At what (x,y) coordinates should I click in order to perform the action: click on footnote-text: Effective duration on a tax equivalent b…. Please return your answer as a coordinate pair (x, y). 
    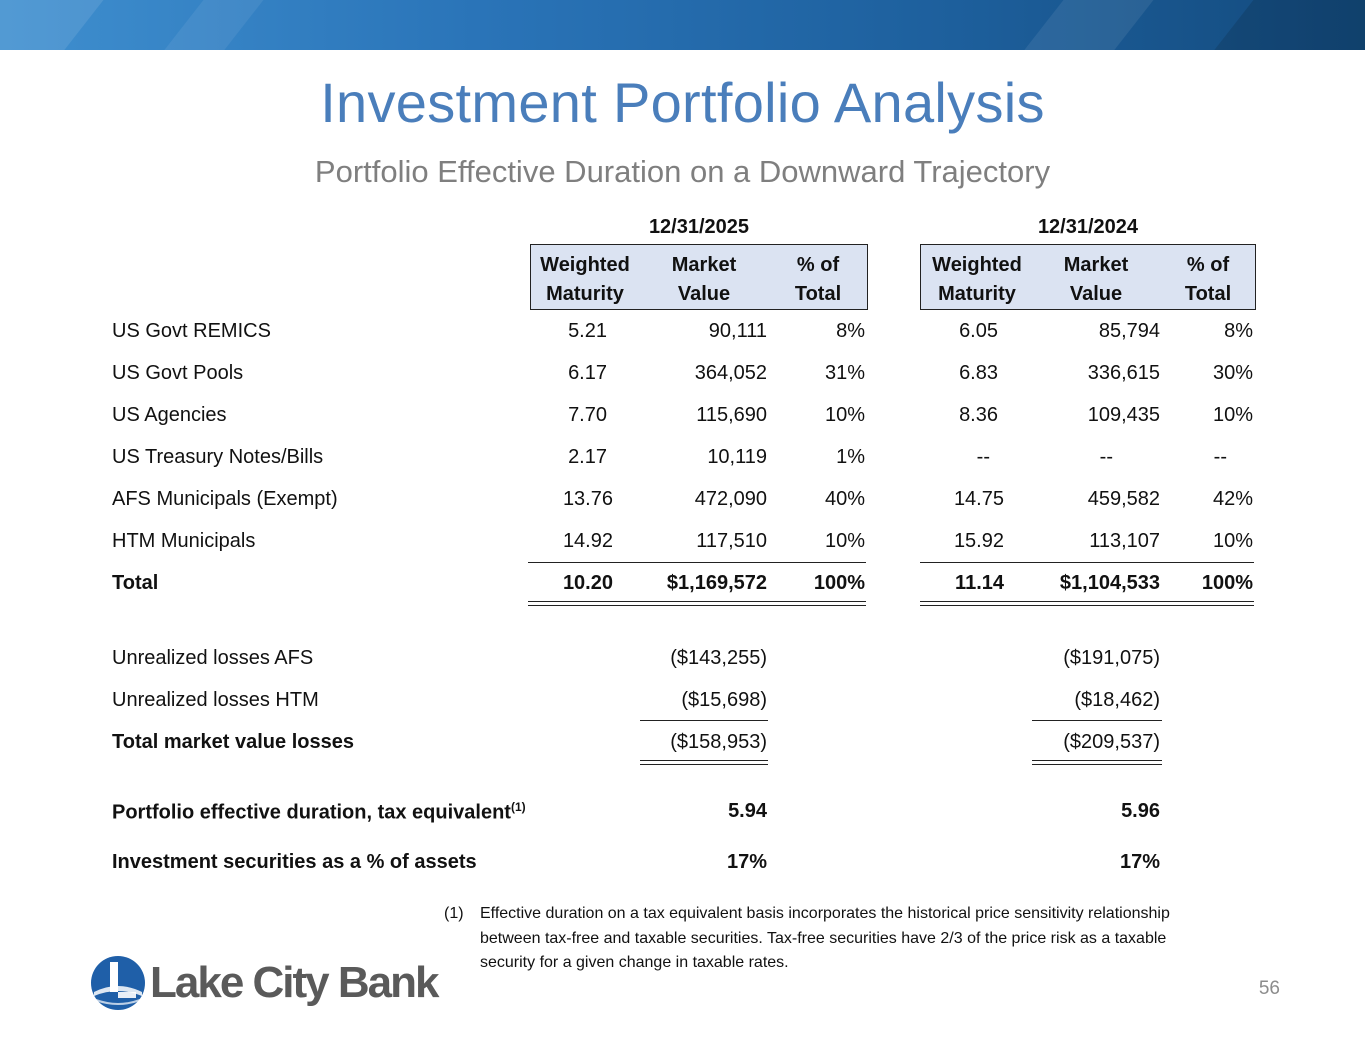
    Looking at the image, I should click on (825, 938).